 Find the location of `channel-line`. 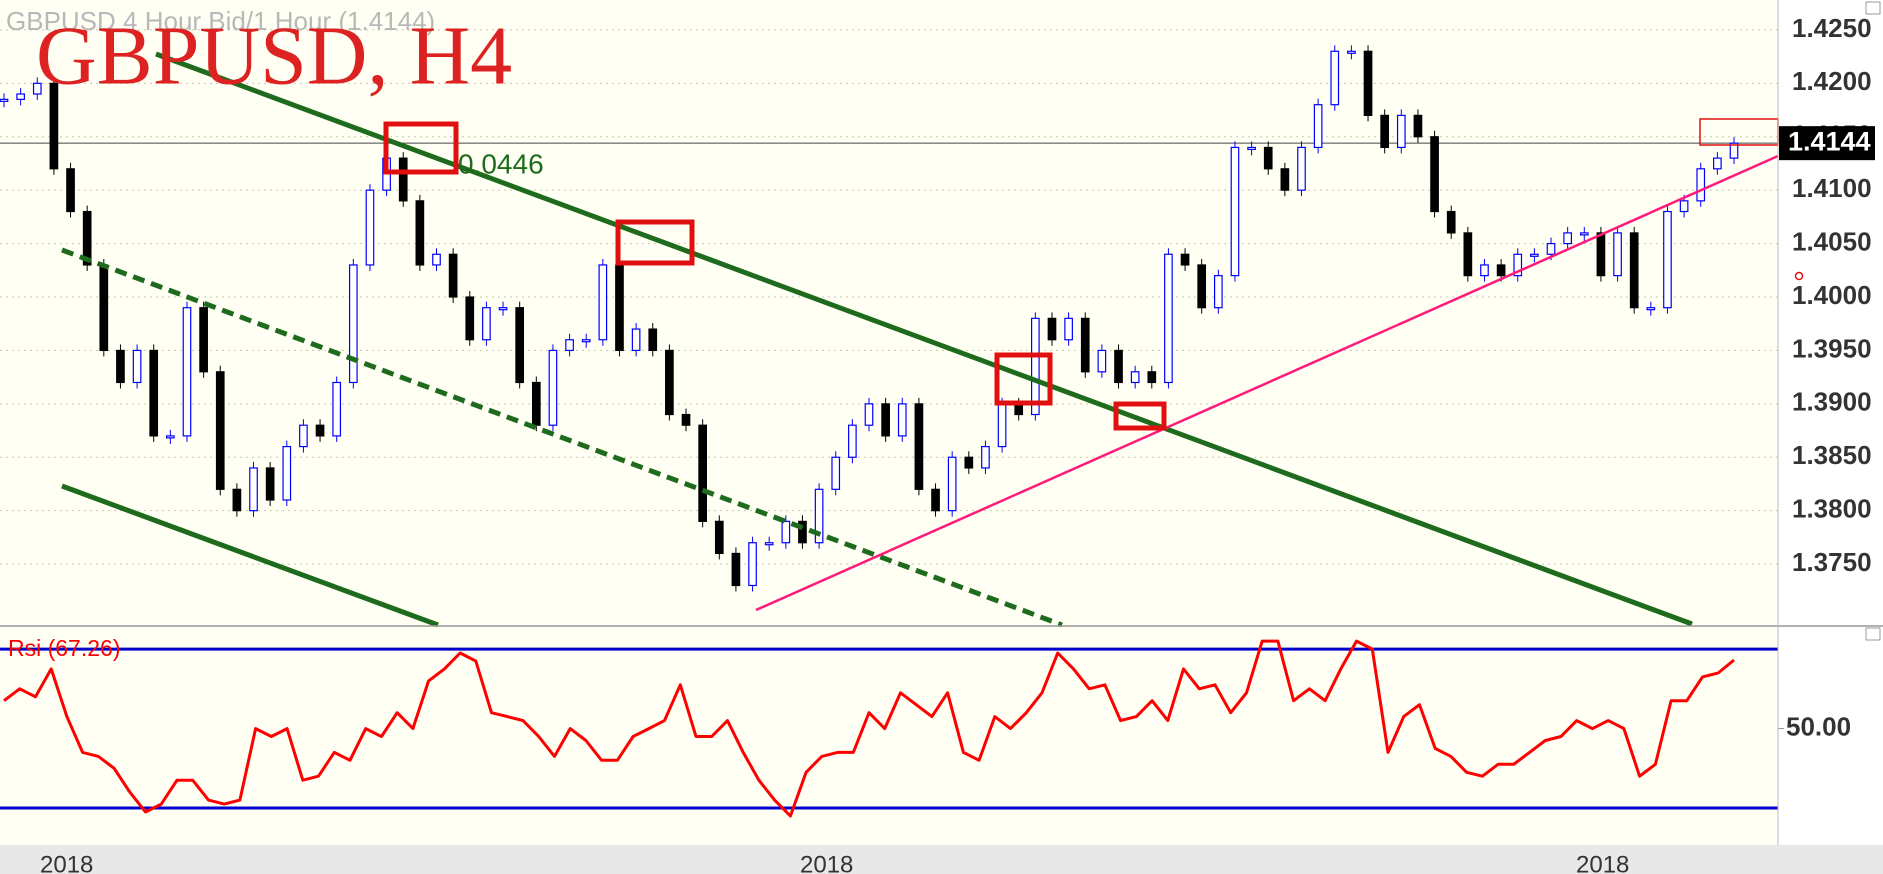

channel-line is located at coordinates (250, 555).